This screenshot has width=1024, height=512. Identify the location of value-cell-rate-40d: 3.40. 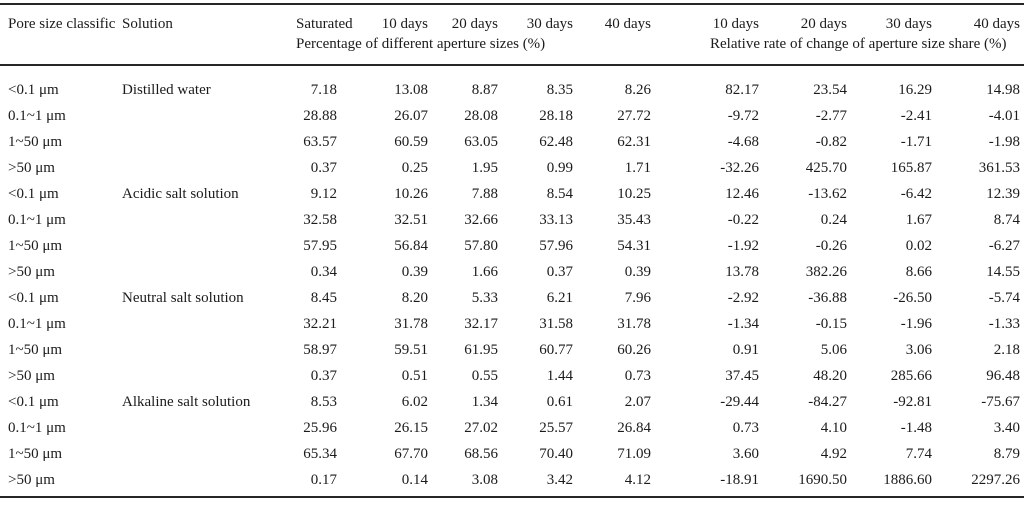
(1006, 428).